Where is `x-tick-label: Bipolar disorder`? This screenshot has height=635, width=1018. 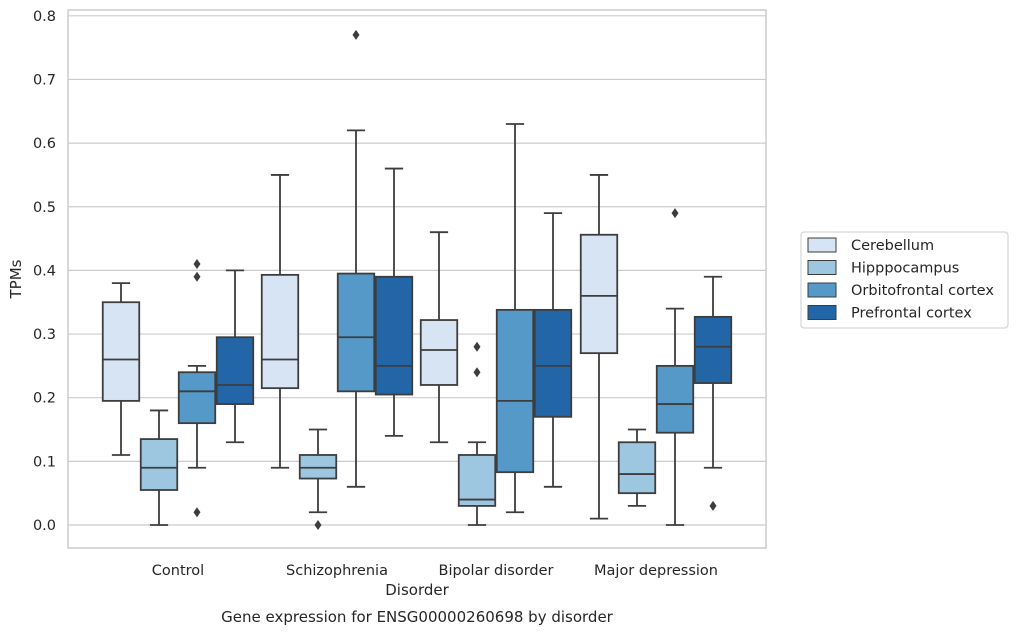 x-tick-label: Bipolar disorder is located at coordinates (496, 571).